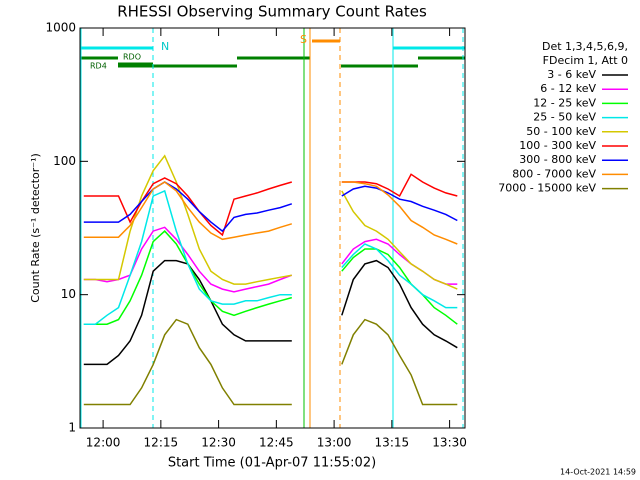  Describe the element at coordinates (64, 161) in the screenshot. I see `y-tick-label: 100` at that location.